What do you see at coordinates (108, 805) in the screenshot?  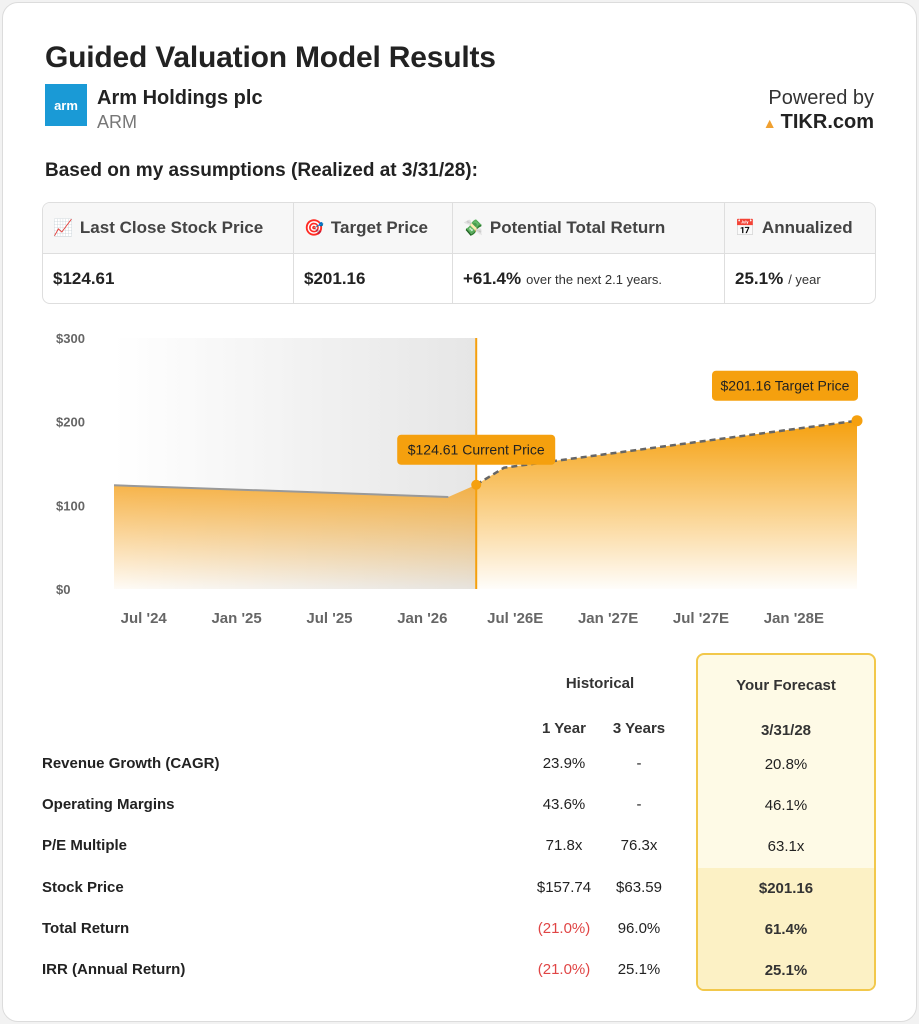 I see `metric-row-label: Operating Margins` at bounding box center [108, 805].